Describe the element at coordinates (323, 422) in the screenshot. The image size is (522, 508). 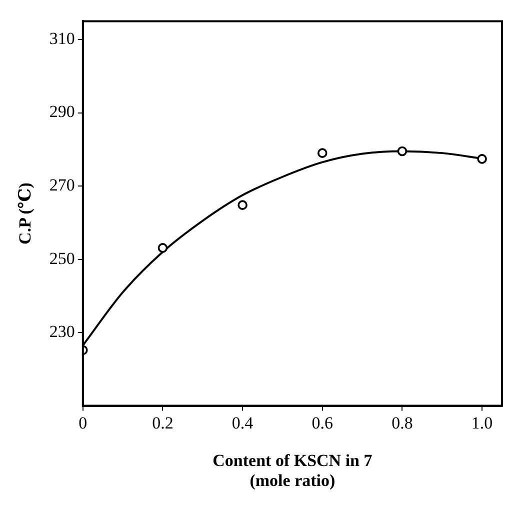
I see `x-tick-label: 0.6` at that location.